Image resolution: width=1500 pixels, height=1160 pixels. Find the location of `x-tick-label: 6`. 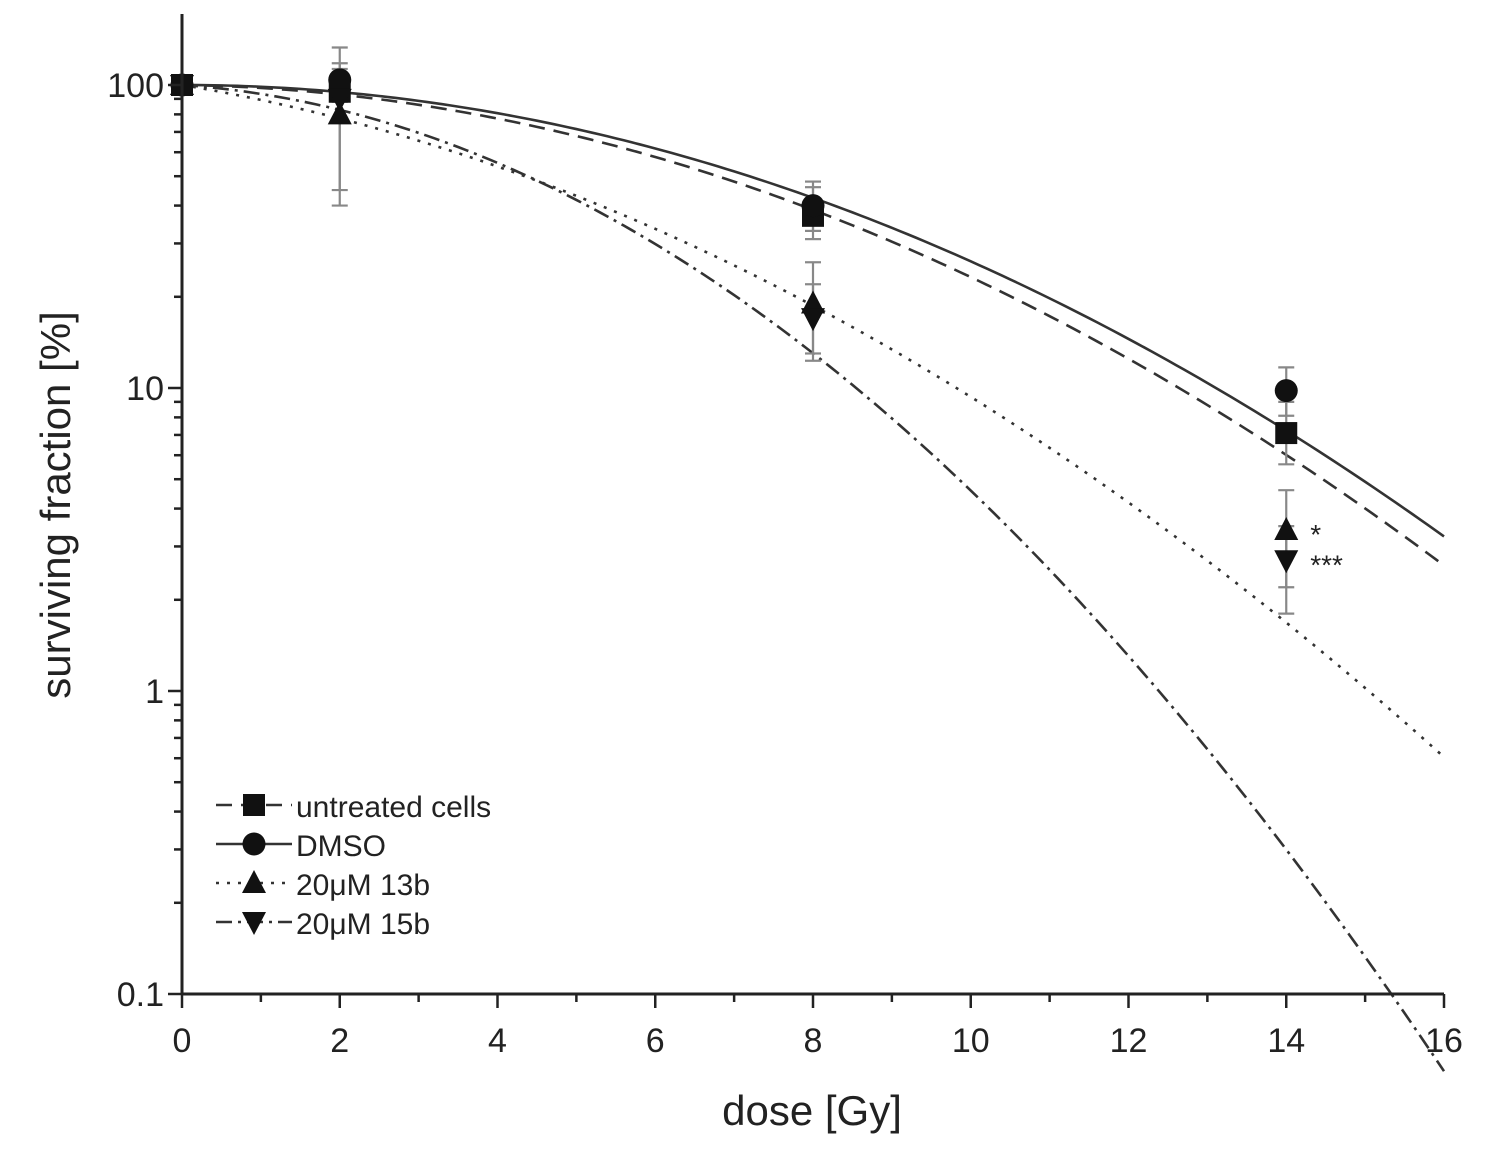

x-tick-label: 6 is located at coordinates (655, 1041).